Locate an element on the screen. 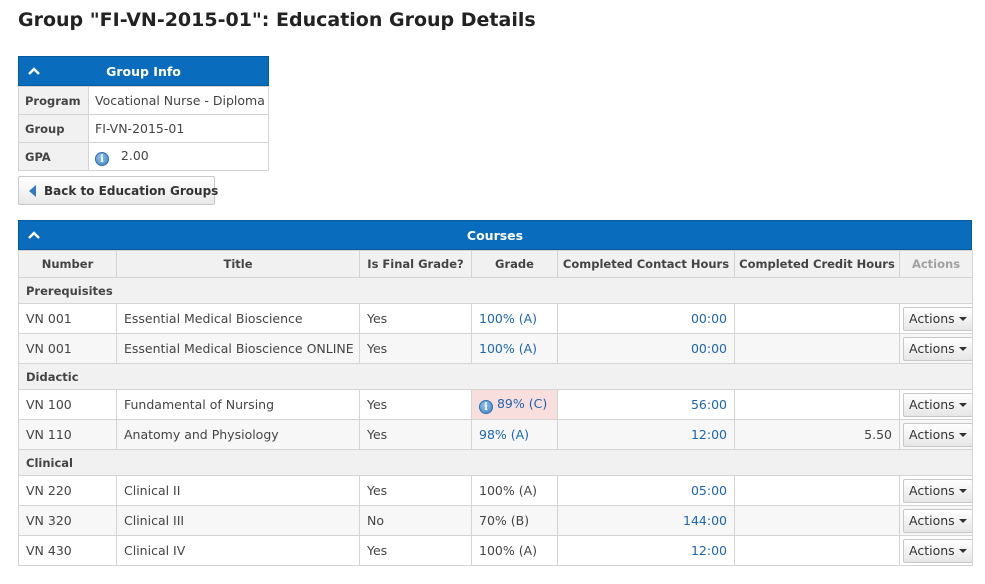 This screenshot has width=985, height=584. course-title: Clinical III is located at coordinates (238, 520).